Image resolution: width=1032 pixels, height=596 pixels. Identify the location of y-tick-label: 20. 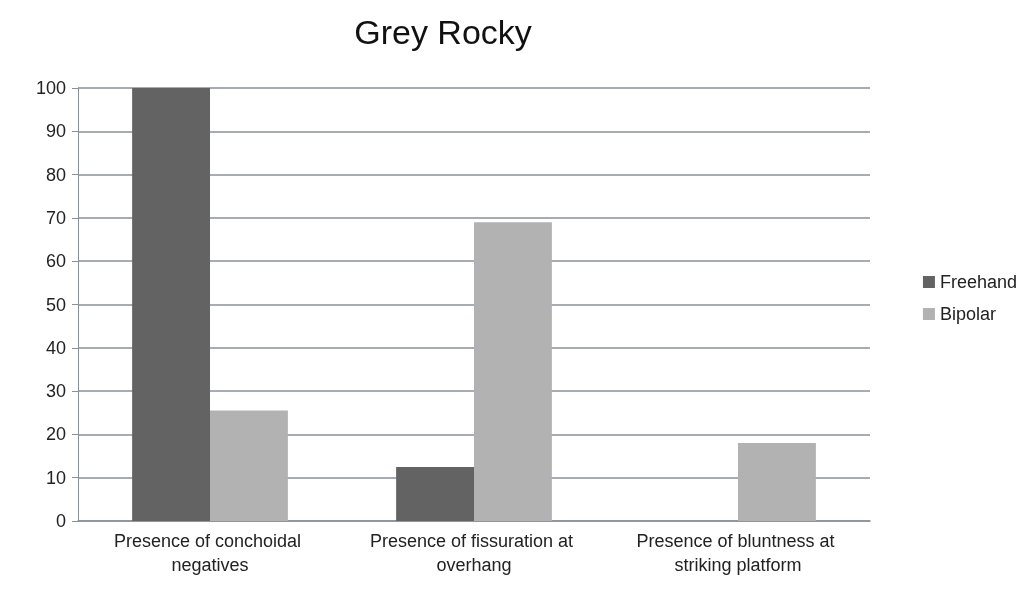
(55, 434).